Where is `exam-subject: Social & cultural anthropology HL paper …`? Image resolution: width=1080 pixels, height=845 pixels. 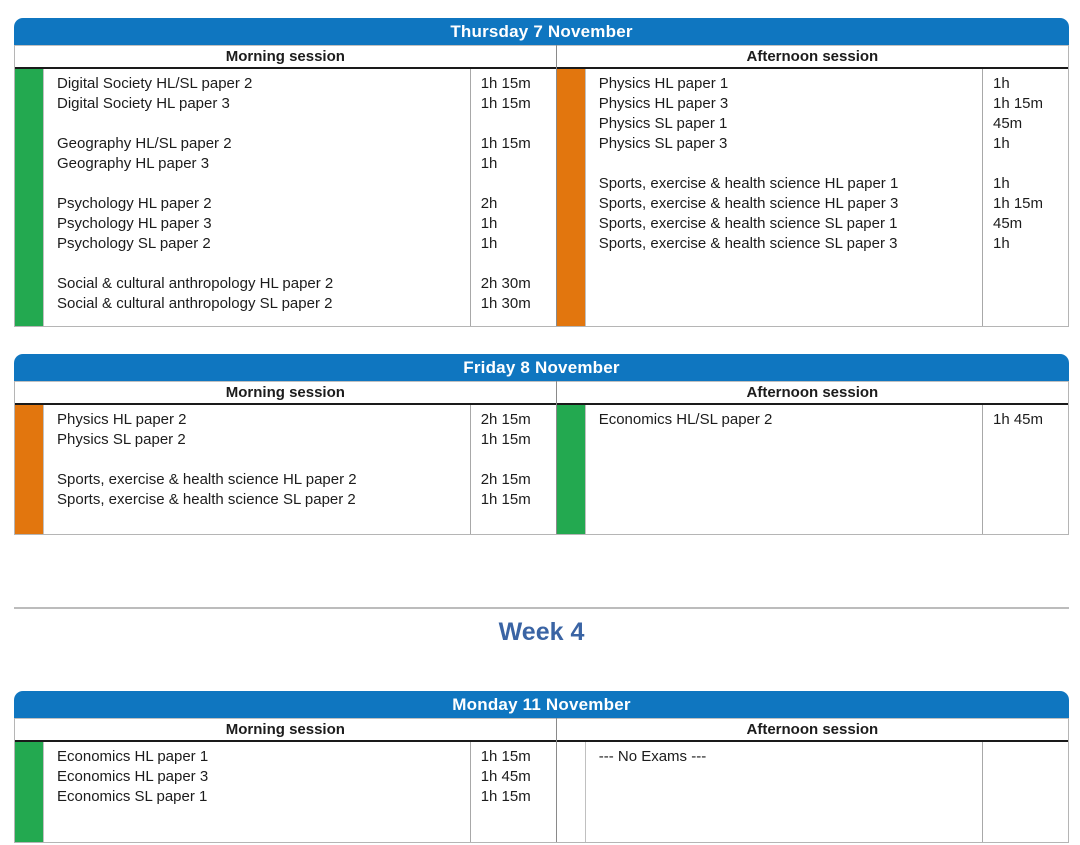 exam-subject: Social & cultural anthropology HL paper … is located at coordinates (195, 283).